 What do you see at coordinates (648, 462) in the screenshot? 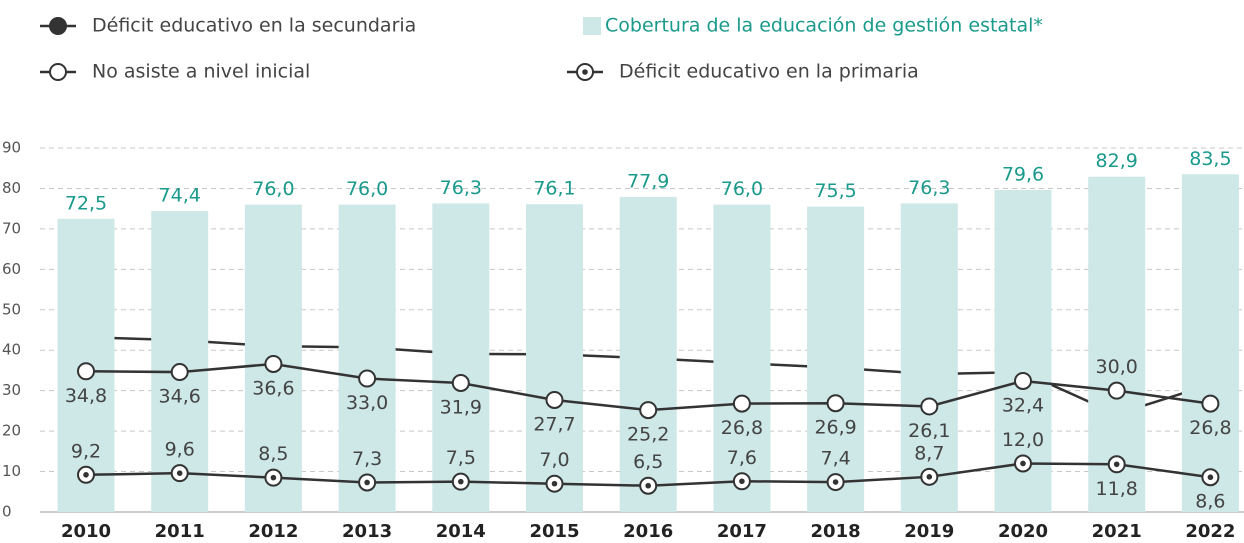
I see `data-label: 6,5` at bounding box center [648, 462].